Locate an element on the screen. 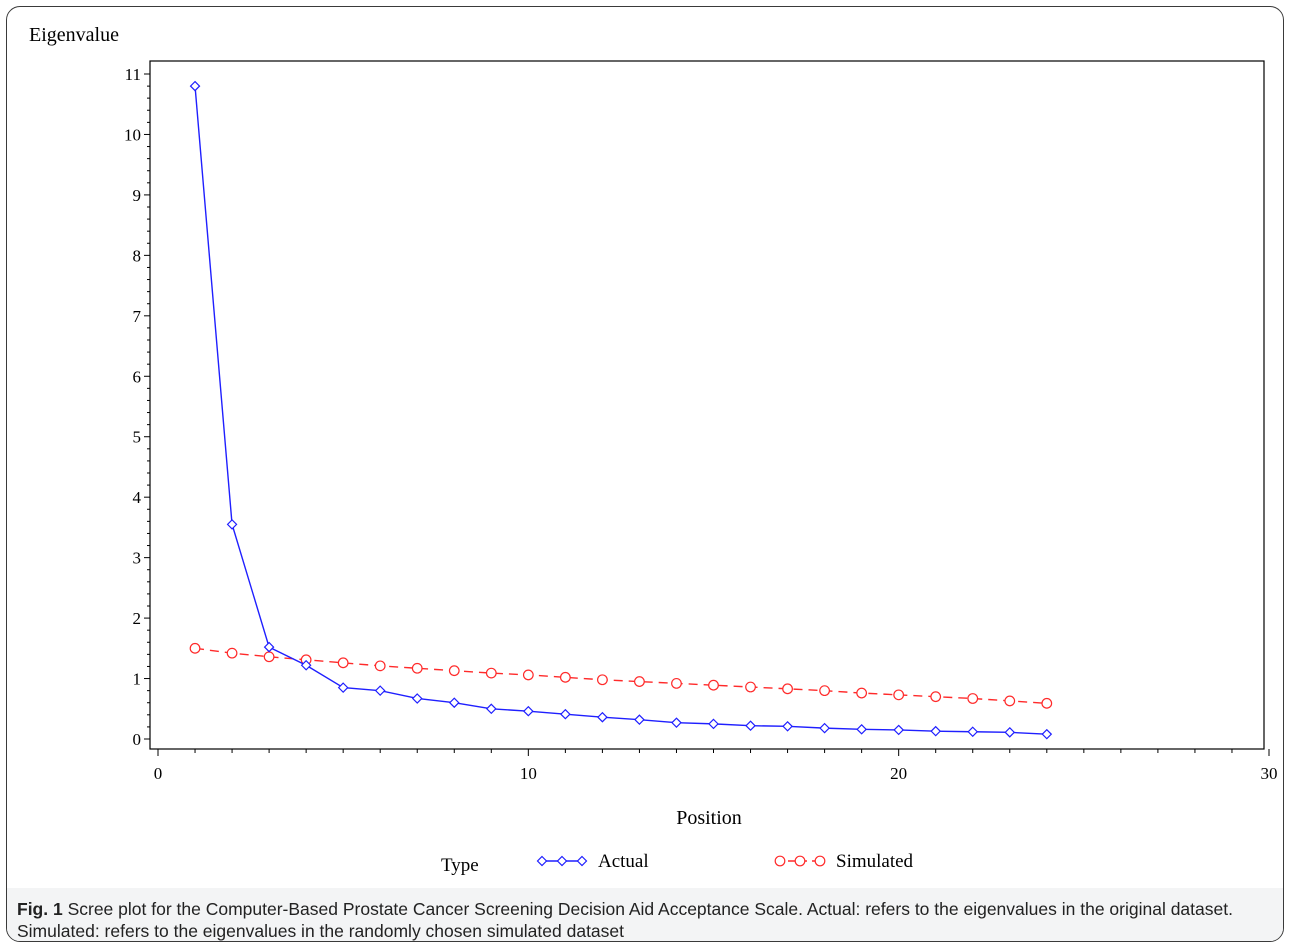 The width and height of the screenshot is (1292, 949). y-tick-label: 3 is located at coordinates (137, 558).